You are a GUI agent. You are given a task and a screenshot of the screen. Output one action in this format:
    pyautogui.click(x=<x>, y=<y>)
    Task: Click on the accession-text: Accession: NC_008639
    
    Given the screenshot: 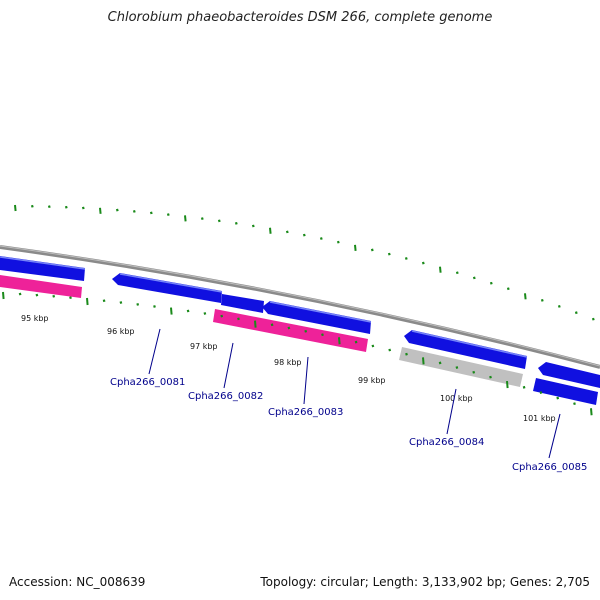 What is the action you would take?
    pyautogui.click(x=77, y=582)
    